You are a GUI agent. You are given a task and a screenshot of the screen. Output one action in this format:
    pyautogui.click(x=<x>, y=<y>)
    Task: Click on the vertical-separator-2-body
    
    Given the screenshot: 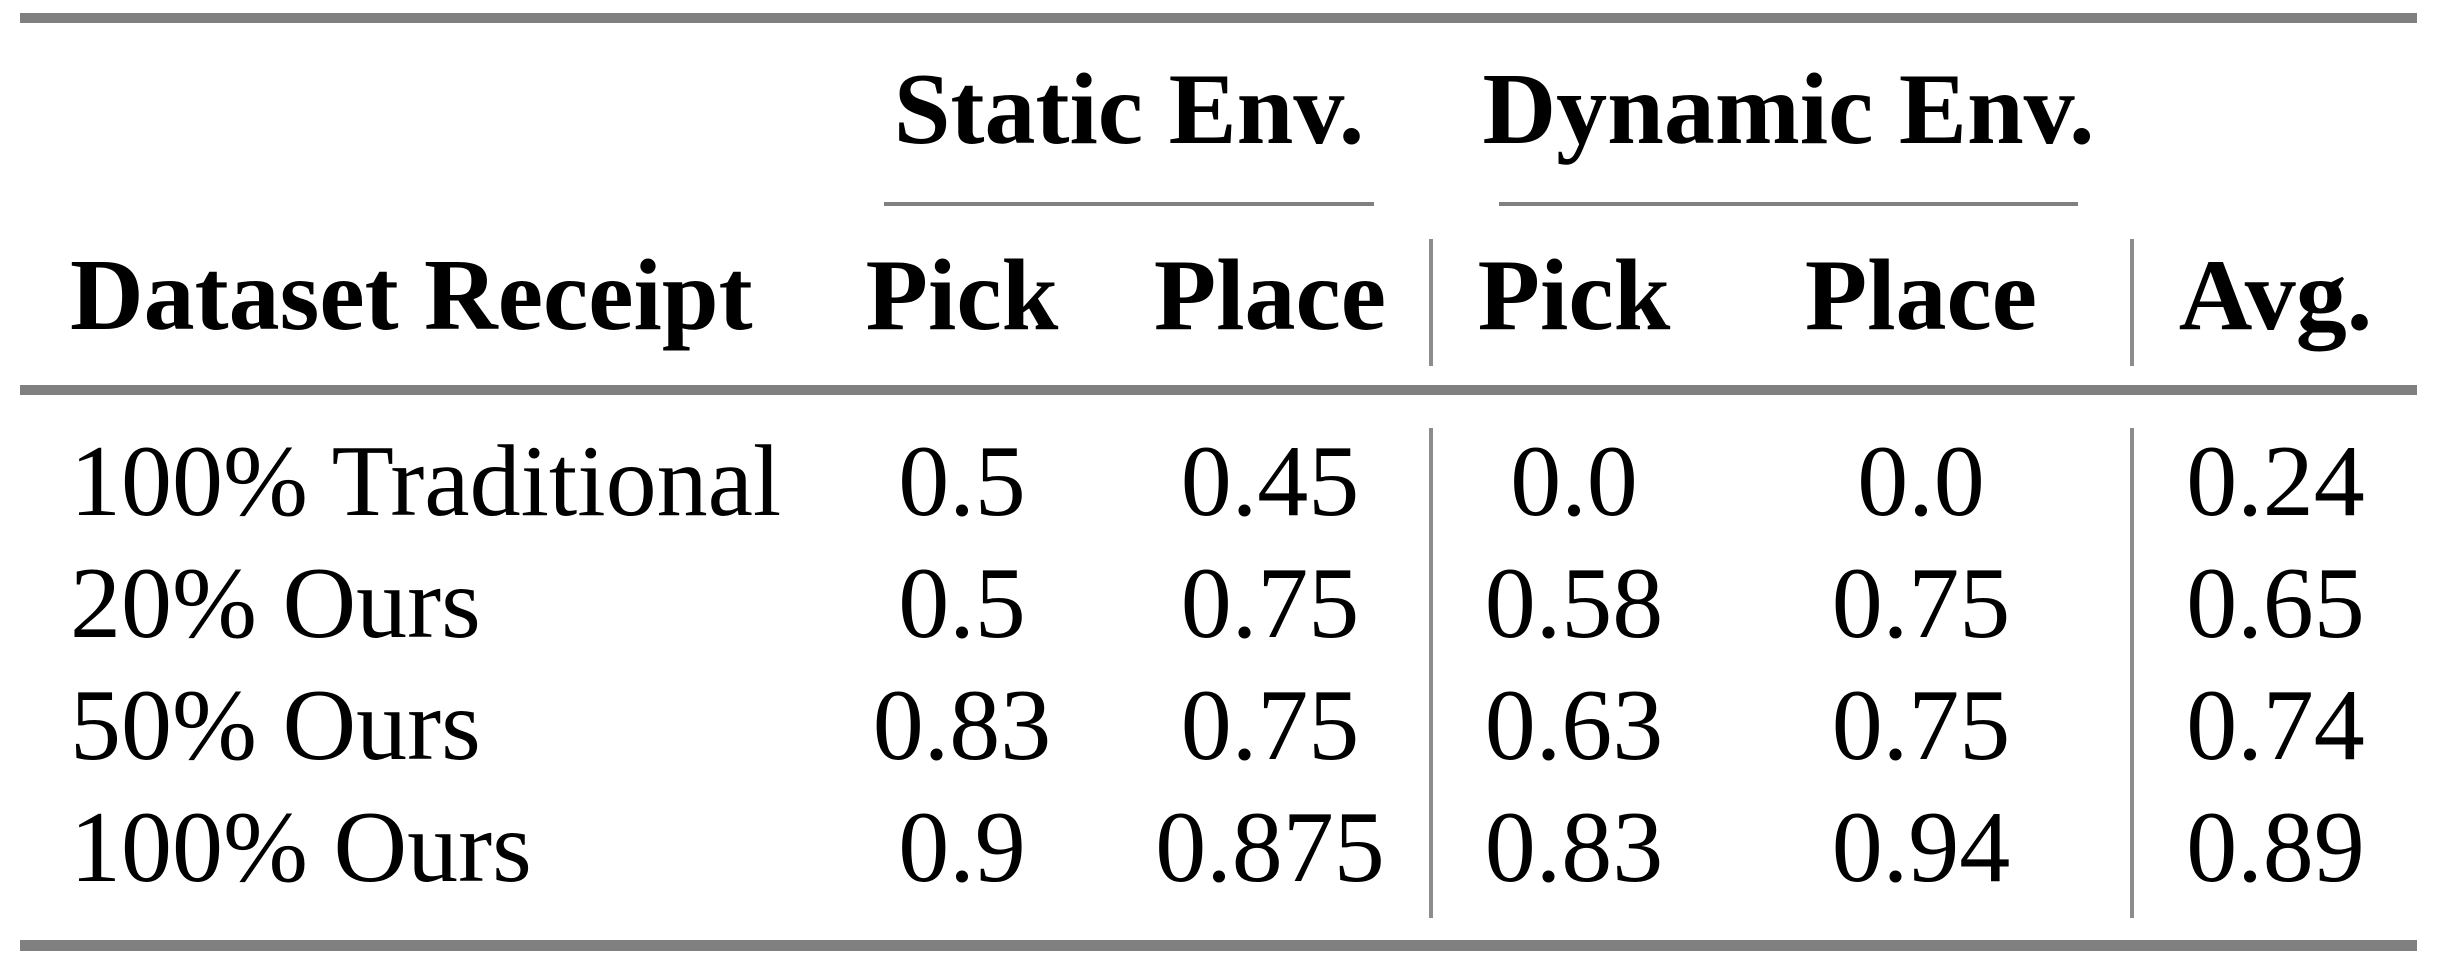 What is the action you would take?
    pyautogui.click(x=2132, y=673)
    